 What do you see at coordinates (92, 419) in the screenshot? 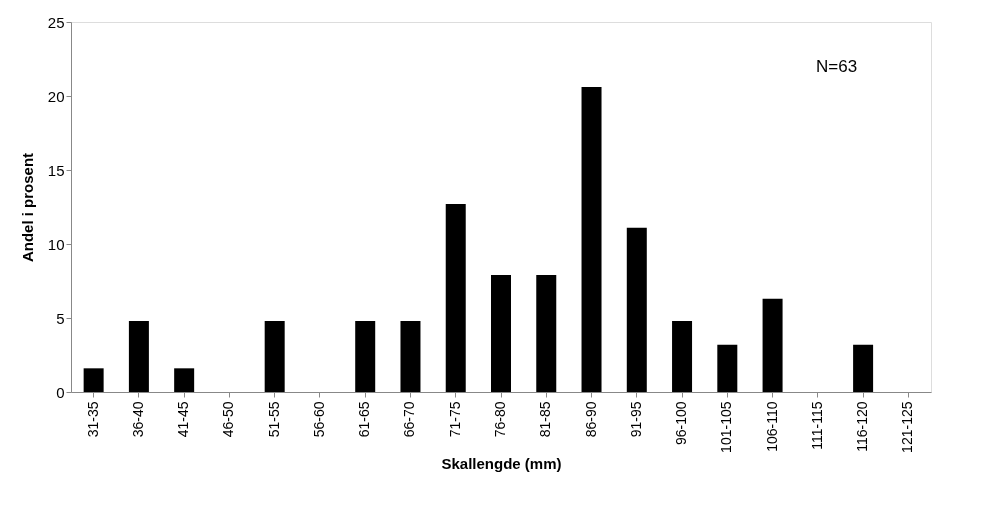
I see `x-tick-label: 31-35` at bounding box center [92, 419].